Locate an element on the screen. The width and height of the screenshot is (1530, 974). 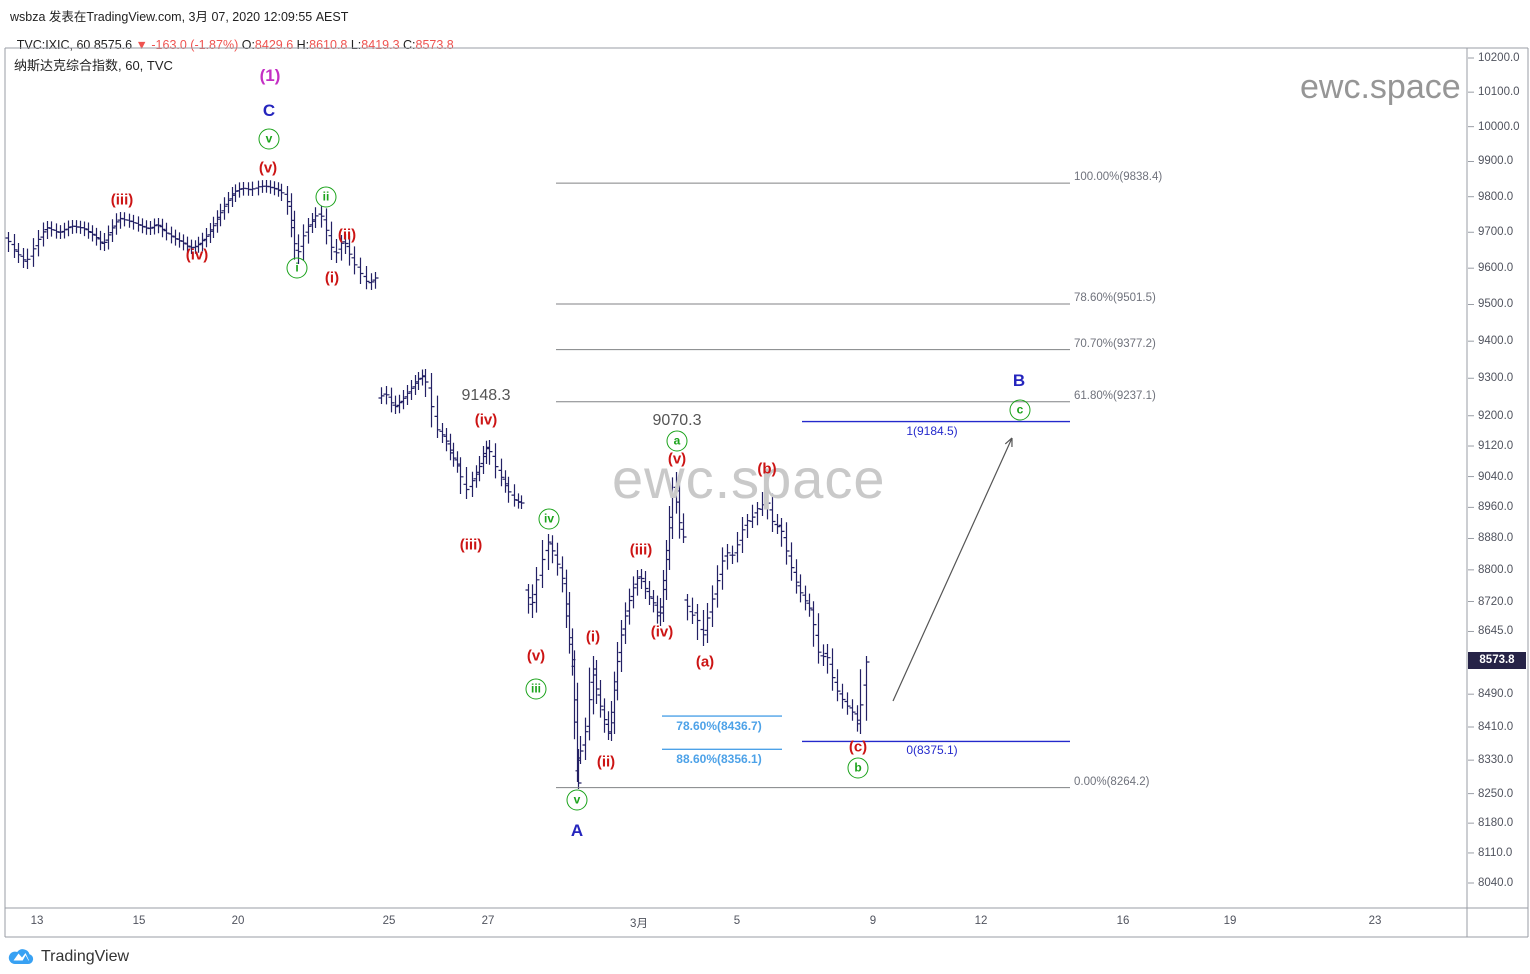
price-axis-label: 9120.0 is located at coordinates (1496, 446).